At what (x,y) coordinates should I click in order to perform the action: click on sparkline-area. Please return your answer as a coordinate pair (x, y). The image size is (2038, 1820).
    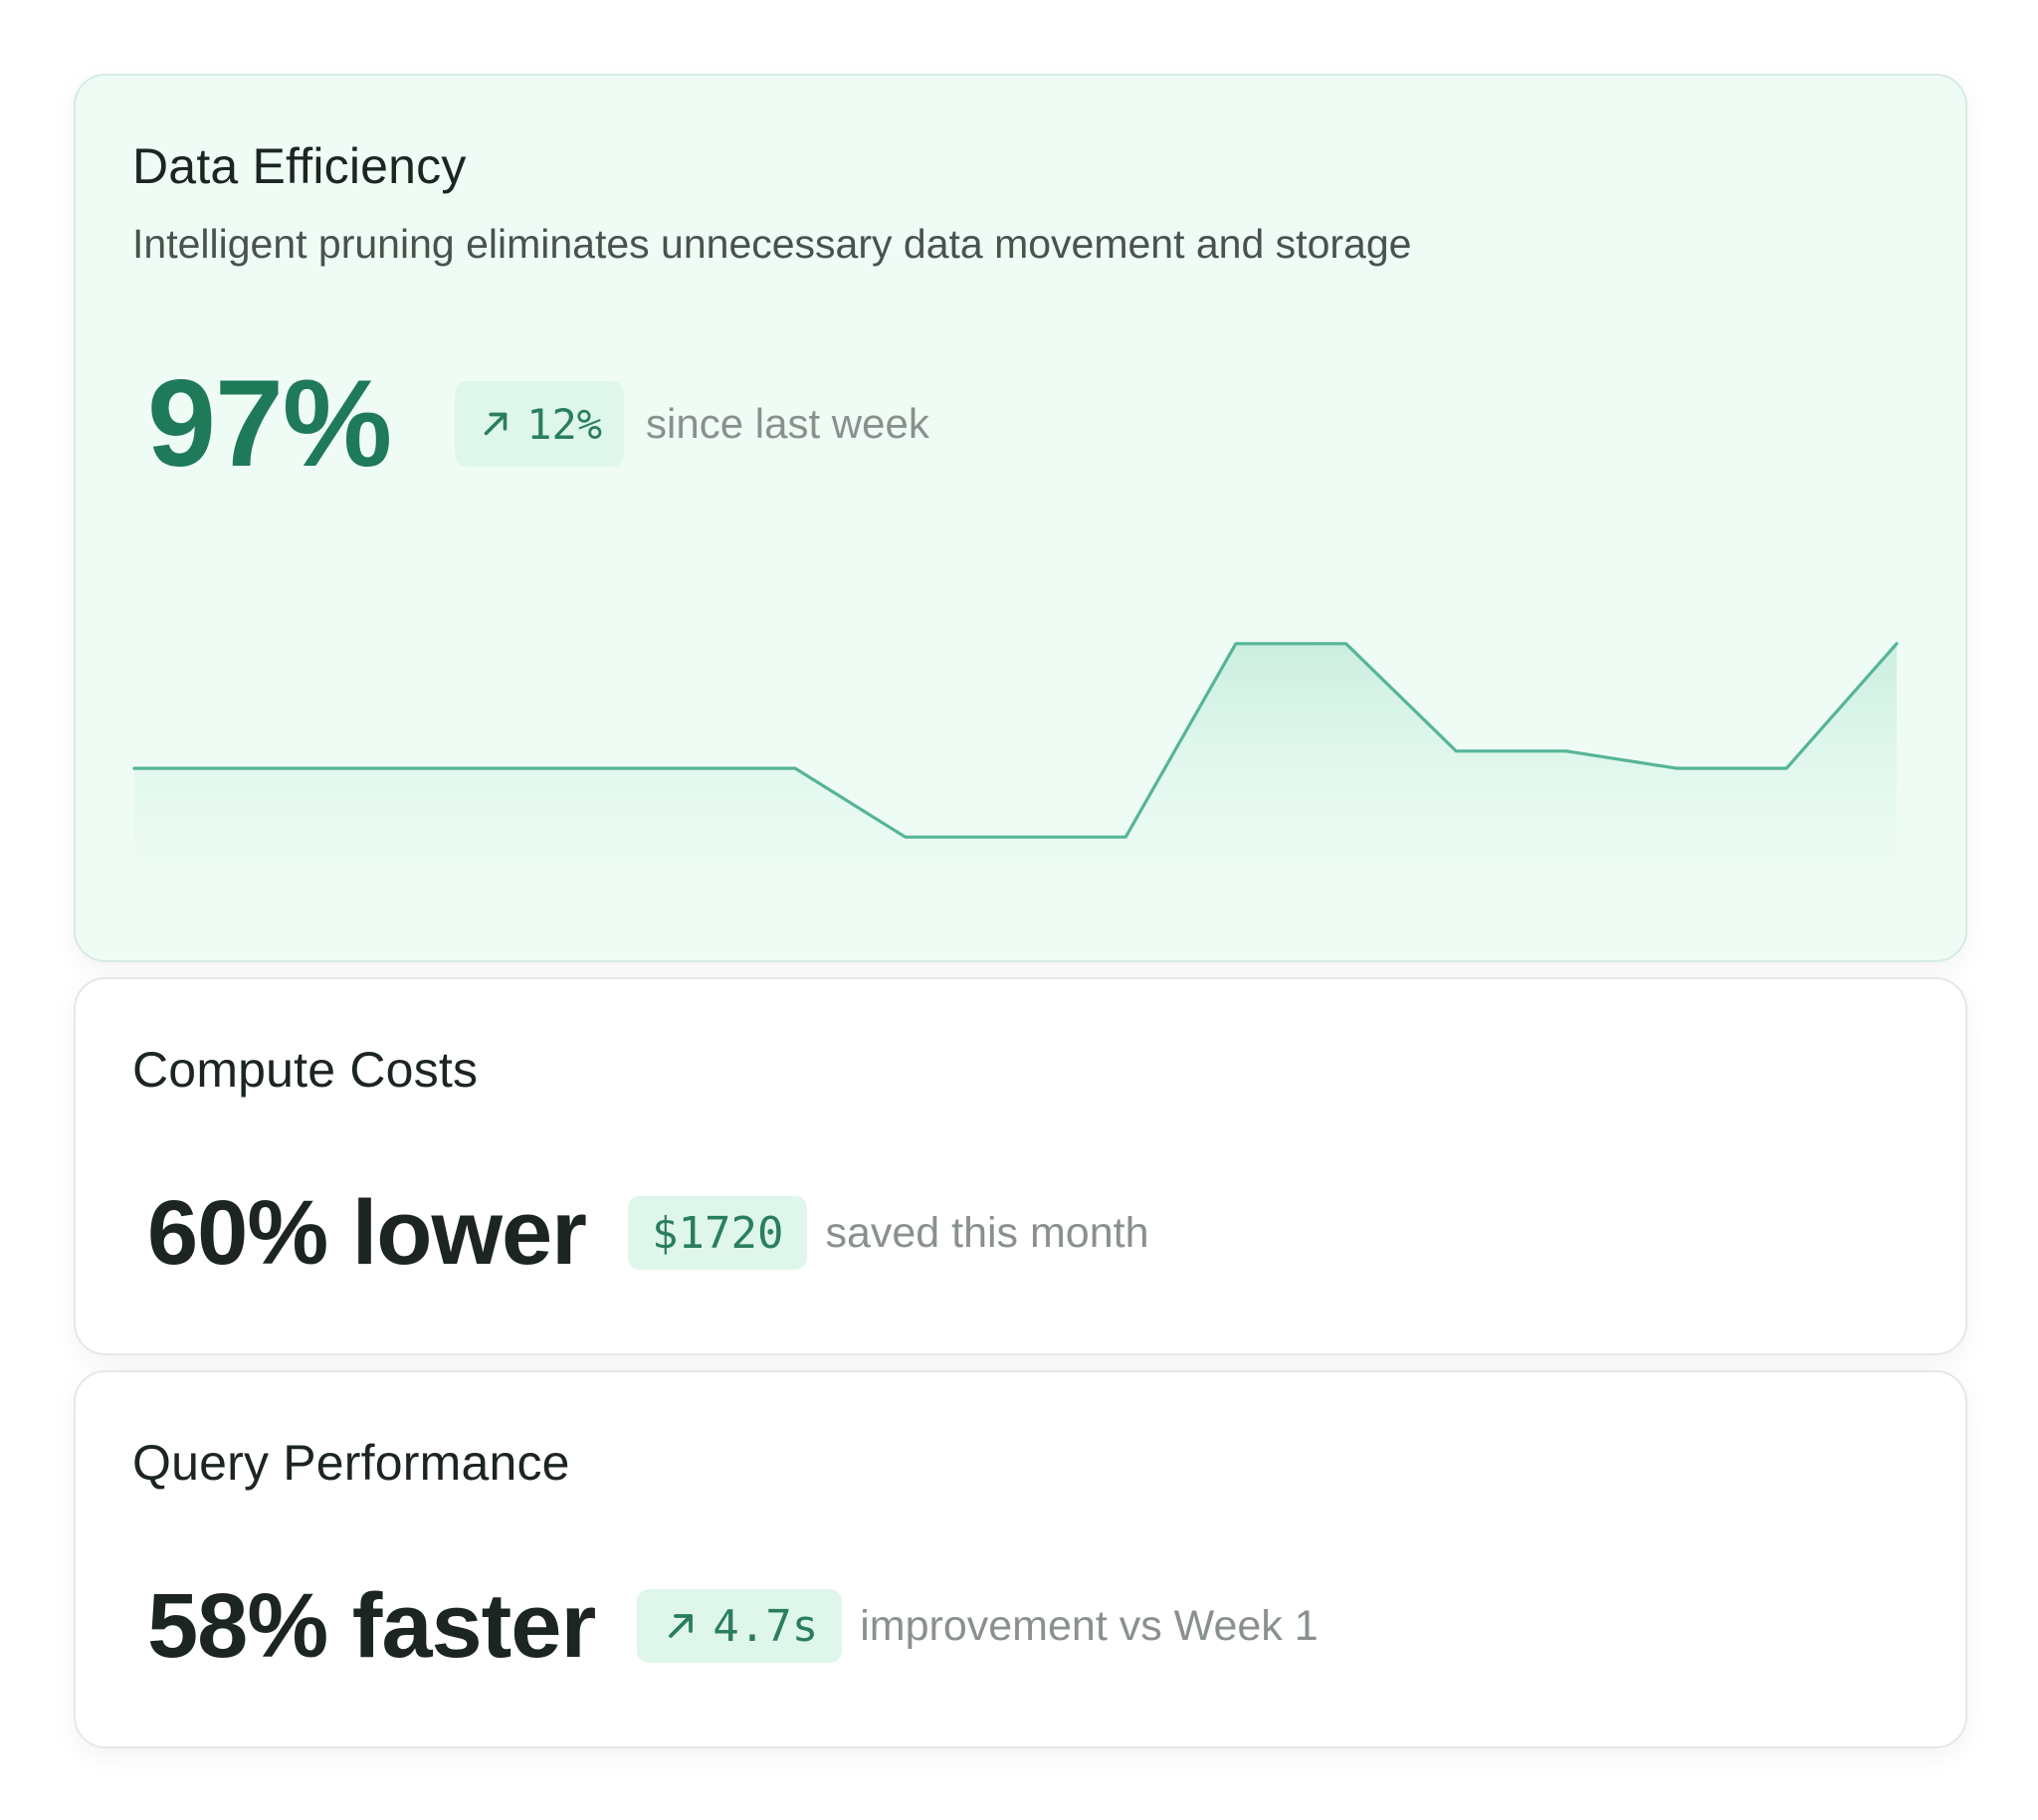
    Looking at the image, I should click on (1015, 756).